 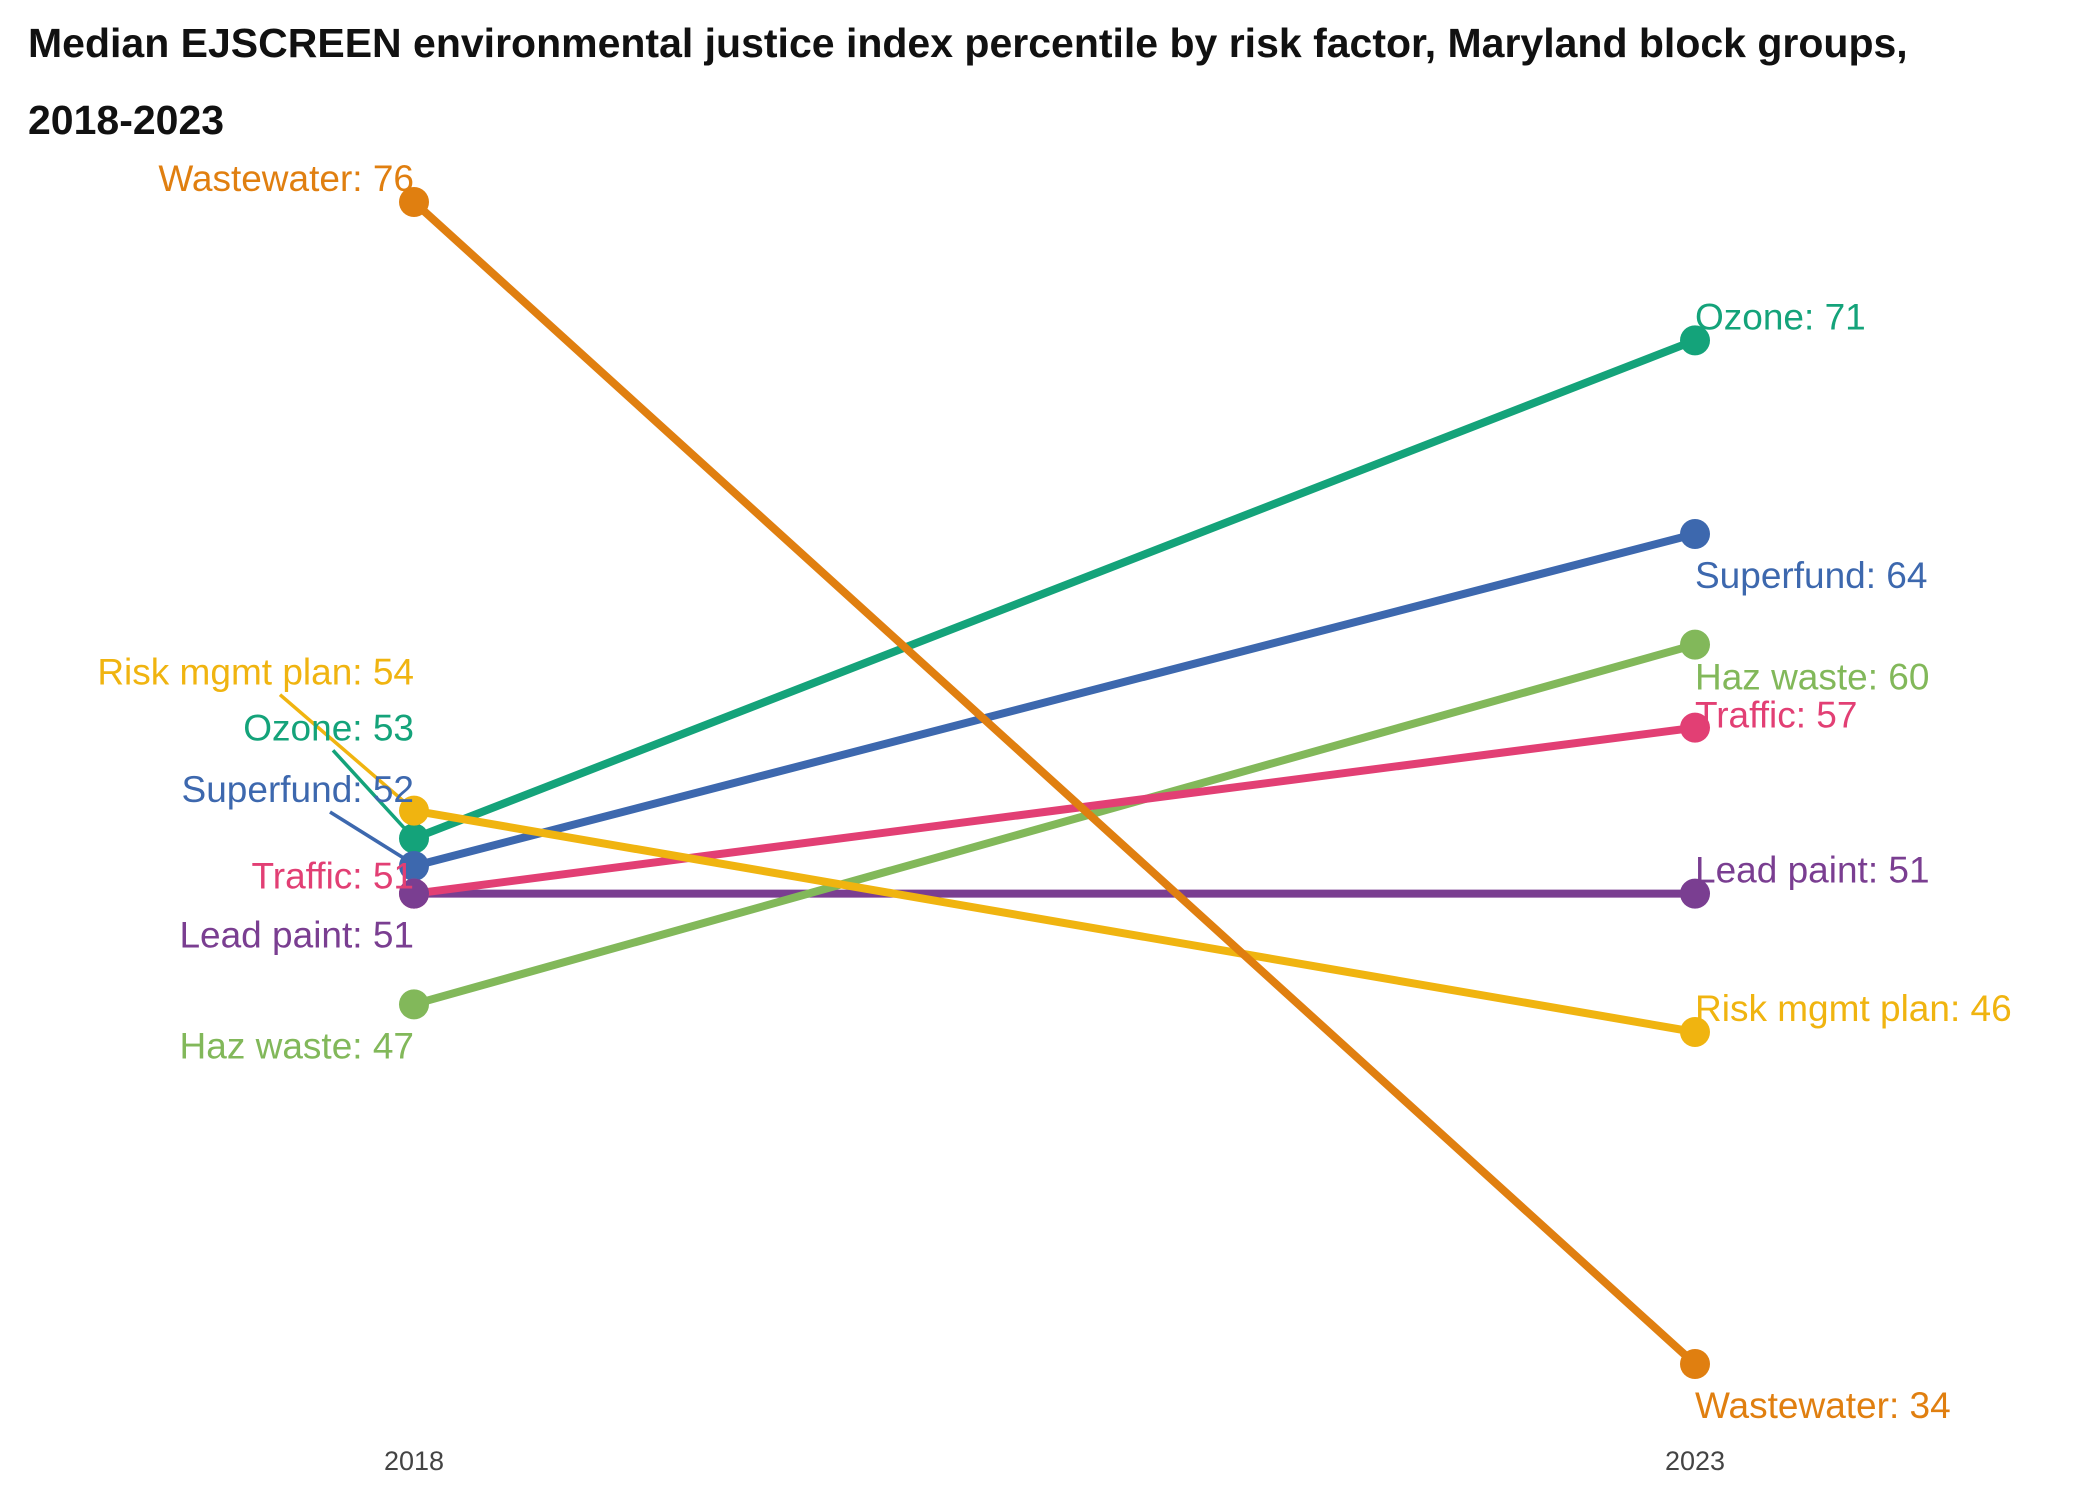 I want to click on point-traffic-2023, so click(x=1695, y=727).